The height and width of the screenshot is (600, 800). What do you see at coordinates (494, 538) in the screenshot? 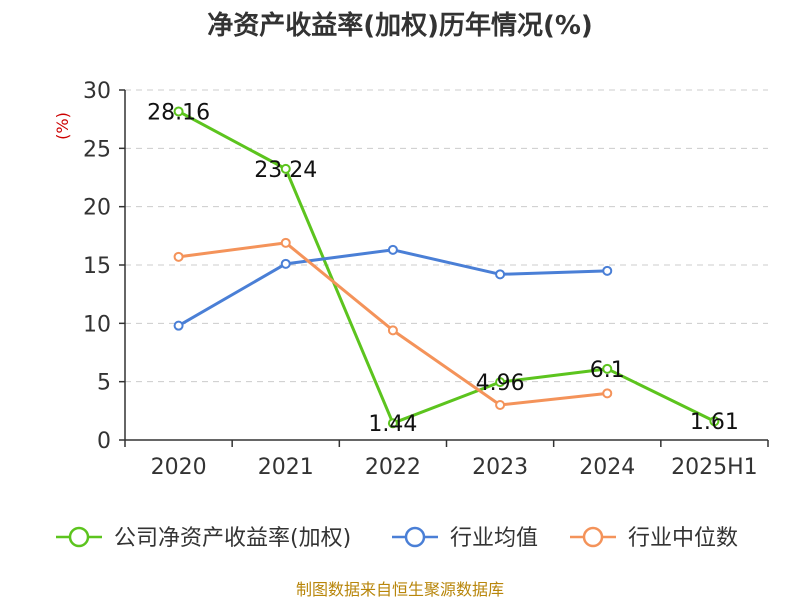
I see `legend-label: 行业均值` at bounding box center [494, 538].